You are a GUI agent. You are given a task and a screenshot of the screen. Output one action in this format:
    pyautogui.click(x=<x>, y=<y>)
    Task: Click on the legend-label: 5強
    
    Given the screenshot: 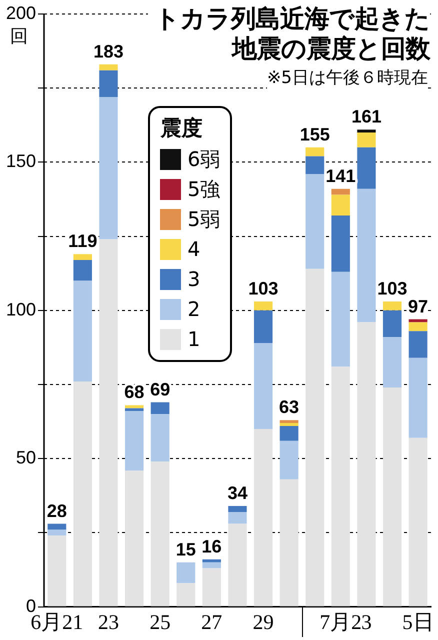 What is the action you would take?
    pyautogui.click(x=203, y=189)
    